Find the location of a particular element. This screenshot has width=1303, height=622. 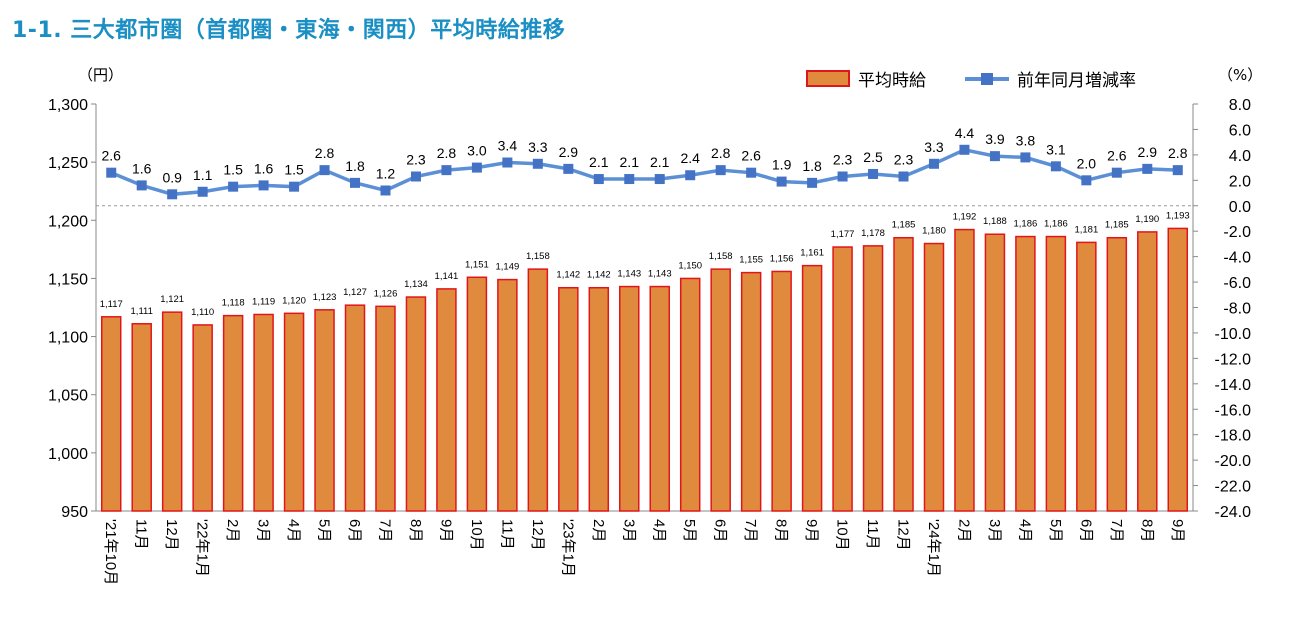

right-axis-unit: （%） is located at coordinates (1240, 75).